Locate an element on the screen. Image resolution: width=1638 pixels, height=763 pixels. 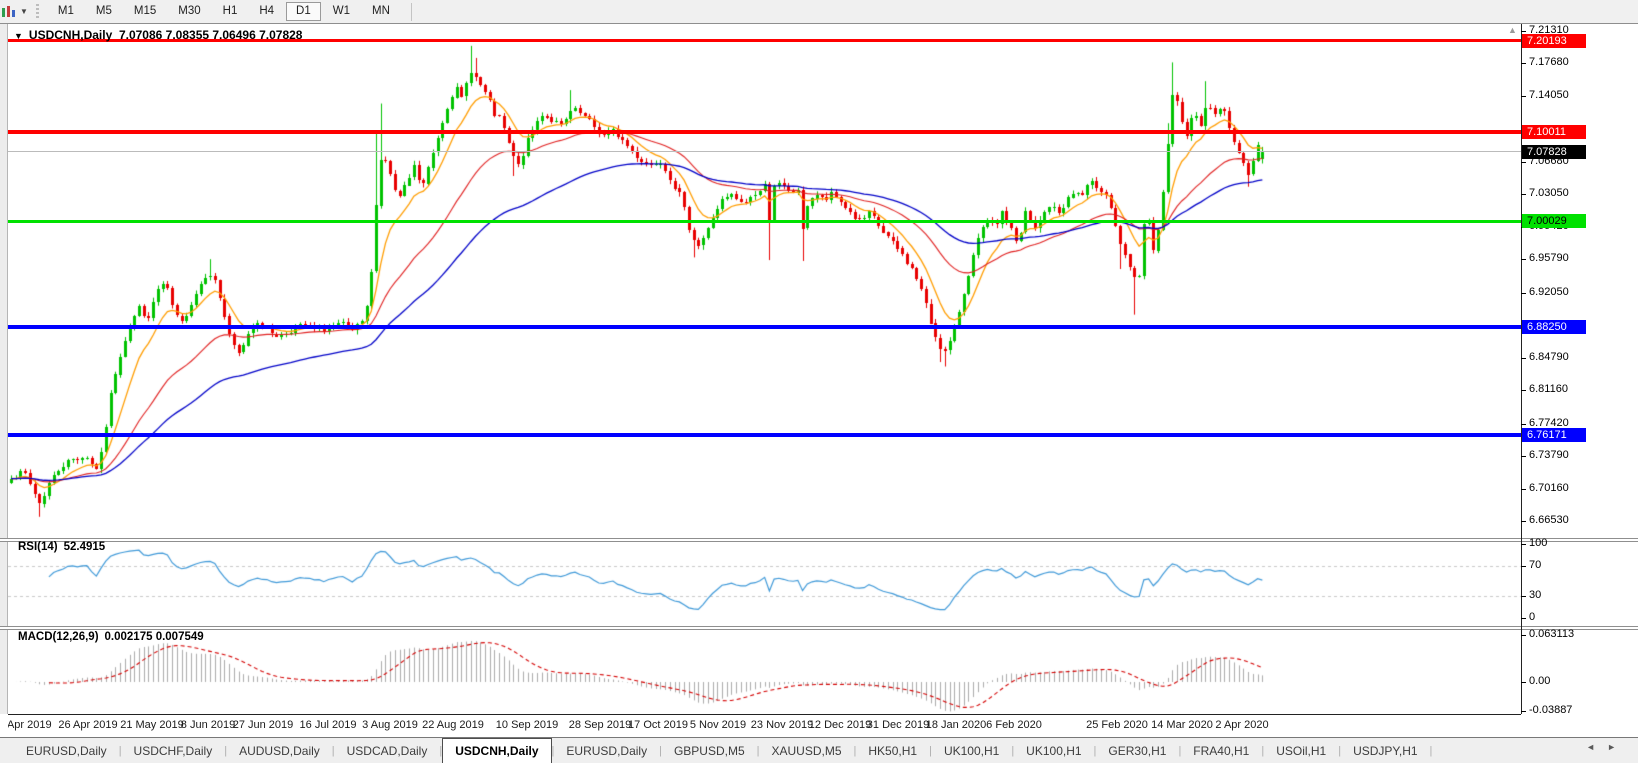
tab-scroll-left-button: ◄ is located at coordinates (1597, 747).